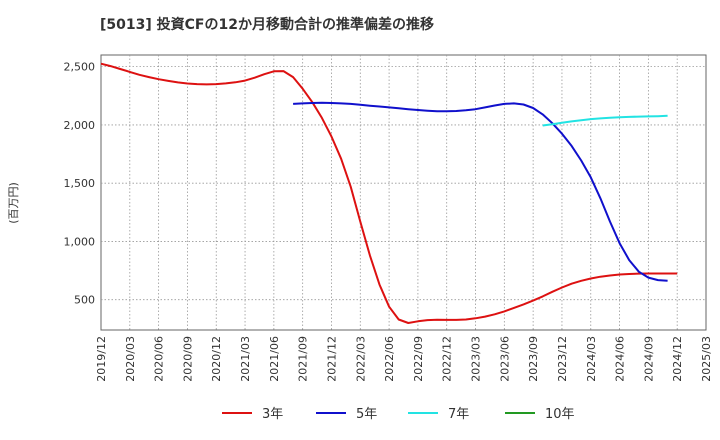 The image size is (720, 440). What do you see at coordinates (245, 359) in the screenshot?
I see `x-tick-label: 2021/03` at bounding box center [245, 359].